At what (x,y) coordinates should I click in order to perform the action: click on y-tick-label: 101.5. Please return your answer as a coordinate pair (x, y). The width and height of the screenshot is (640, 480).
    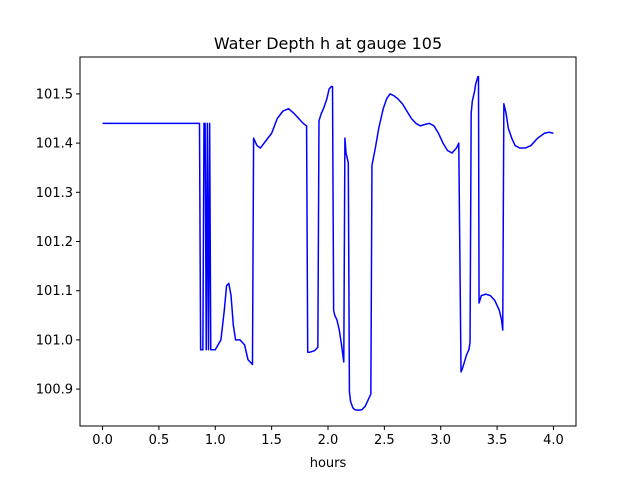
    Looking at the image, I should click on (54, 94).